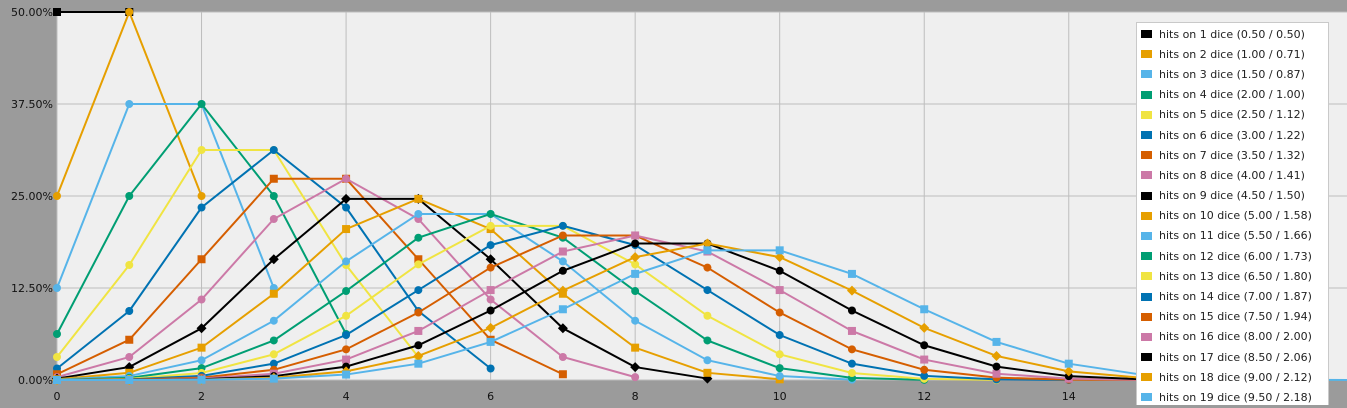 The width and height of the screenshot is (1347, 408). Describe the element at coordinates (1232, 296) in the screenshot. I see `legend-item: hits on 14 dice (7.00 / 1.87)` at that location.